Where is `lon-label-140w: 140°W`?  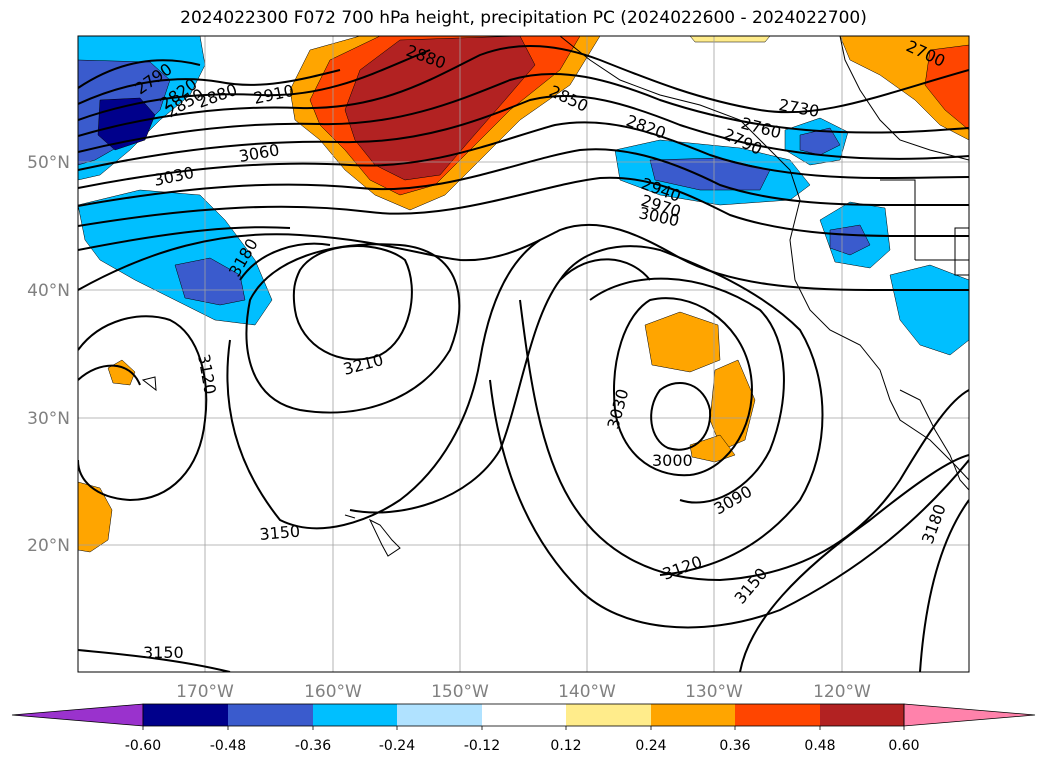
lon-label-140w: 140°W is located at coordinates (587, 692).